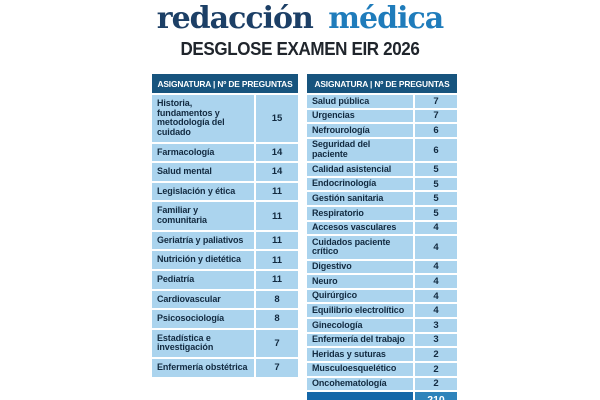  Describe the element at coordinates (360, 267) in the screenshot. I see `subject-cell: Digestivo` at that location.